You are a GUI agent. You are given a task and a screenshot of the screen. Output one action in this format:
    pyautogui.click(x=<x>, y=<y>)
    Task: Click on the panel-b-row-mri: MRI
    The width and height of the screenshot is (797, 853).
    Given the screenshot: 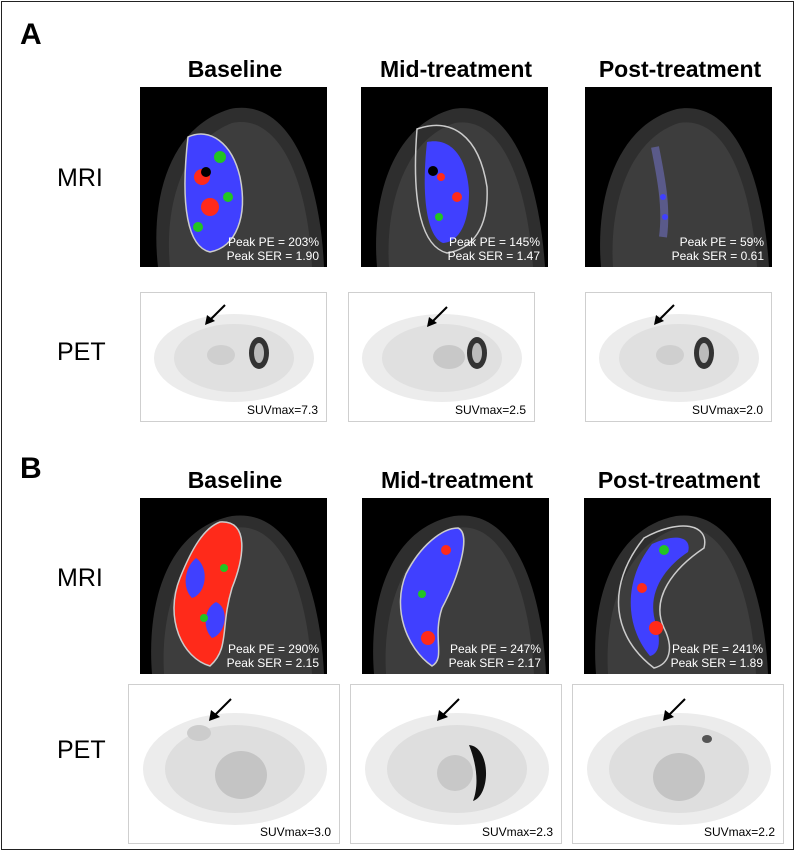 What is the action you would take?
    pyautogui.click(x=80, y=578)
    